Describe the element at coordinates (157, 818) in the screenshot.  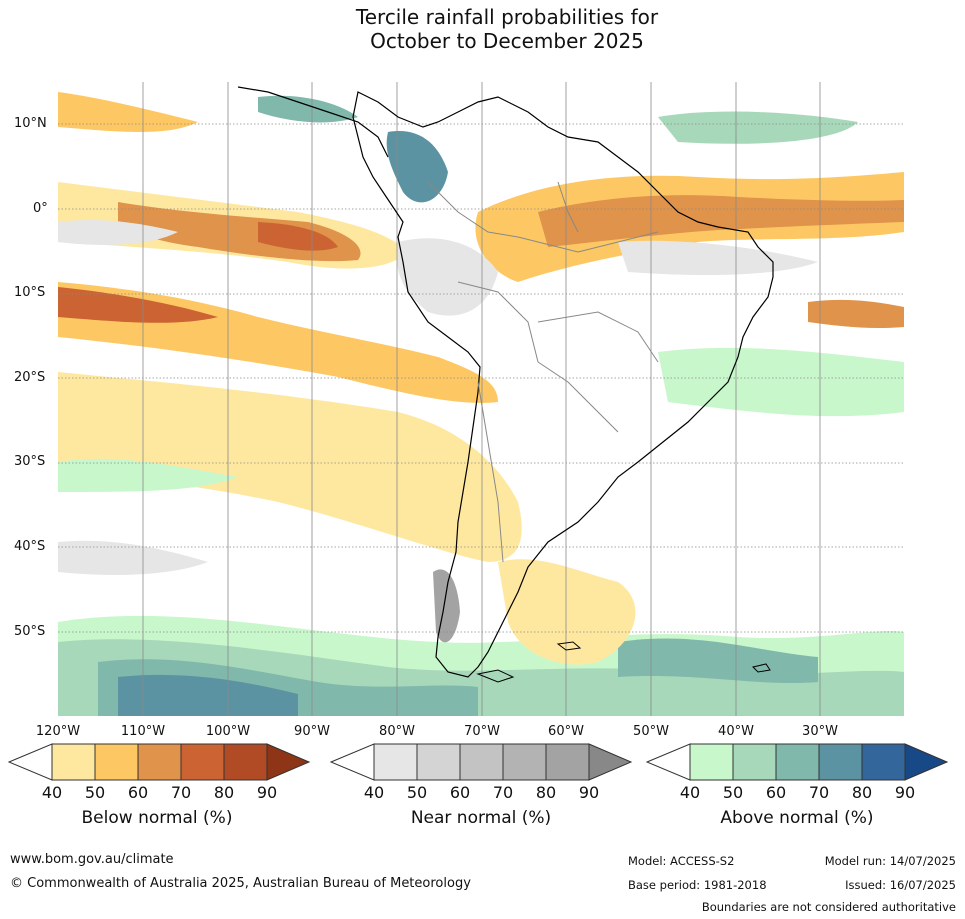
I see `below-normal-title: Below normal (%)` at that location.